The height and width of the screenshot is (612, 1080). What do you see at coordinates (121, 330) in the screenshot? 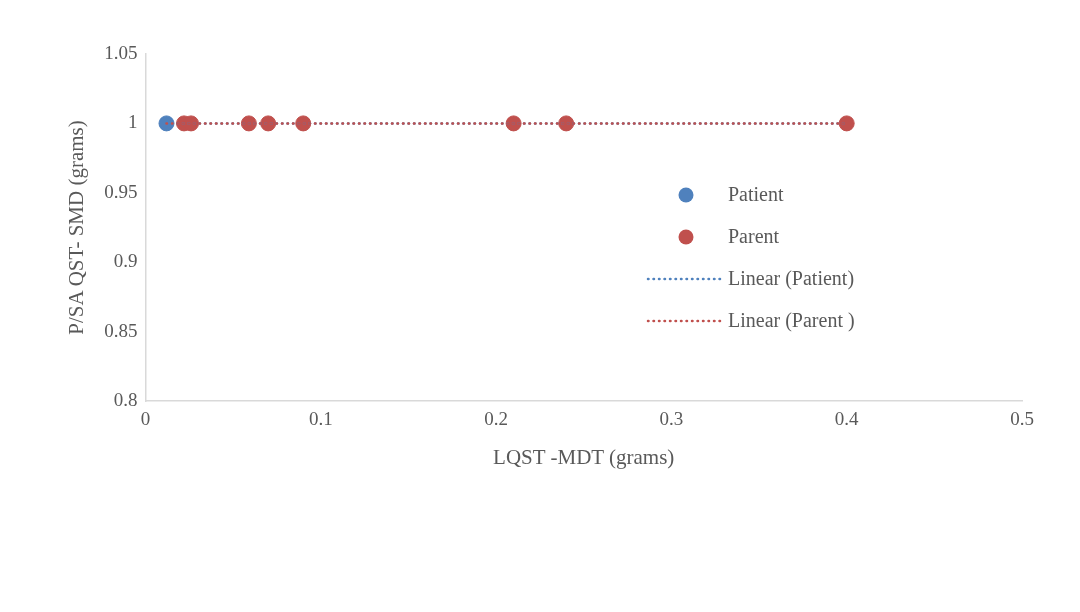
I see `y-tick-label: 0.85` at bounding box center [121, 330].